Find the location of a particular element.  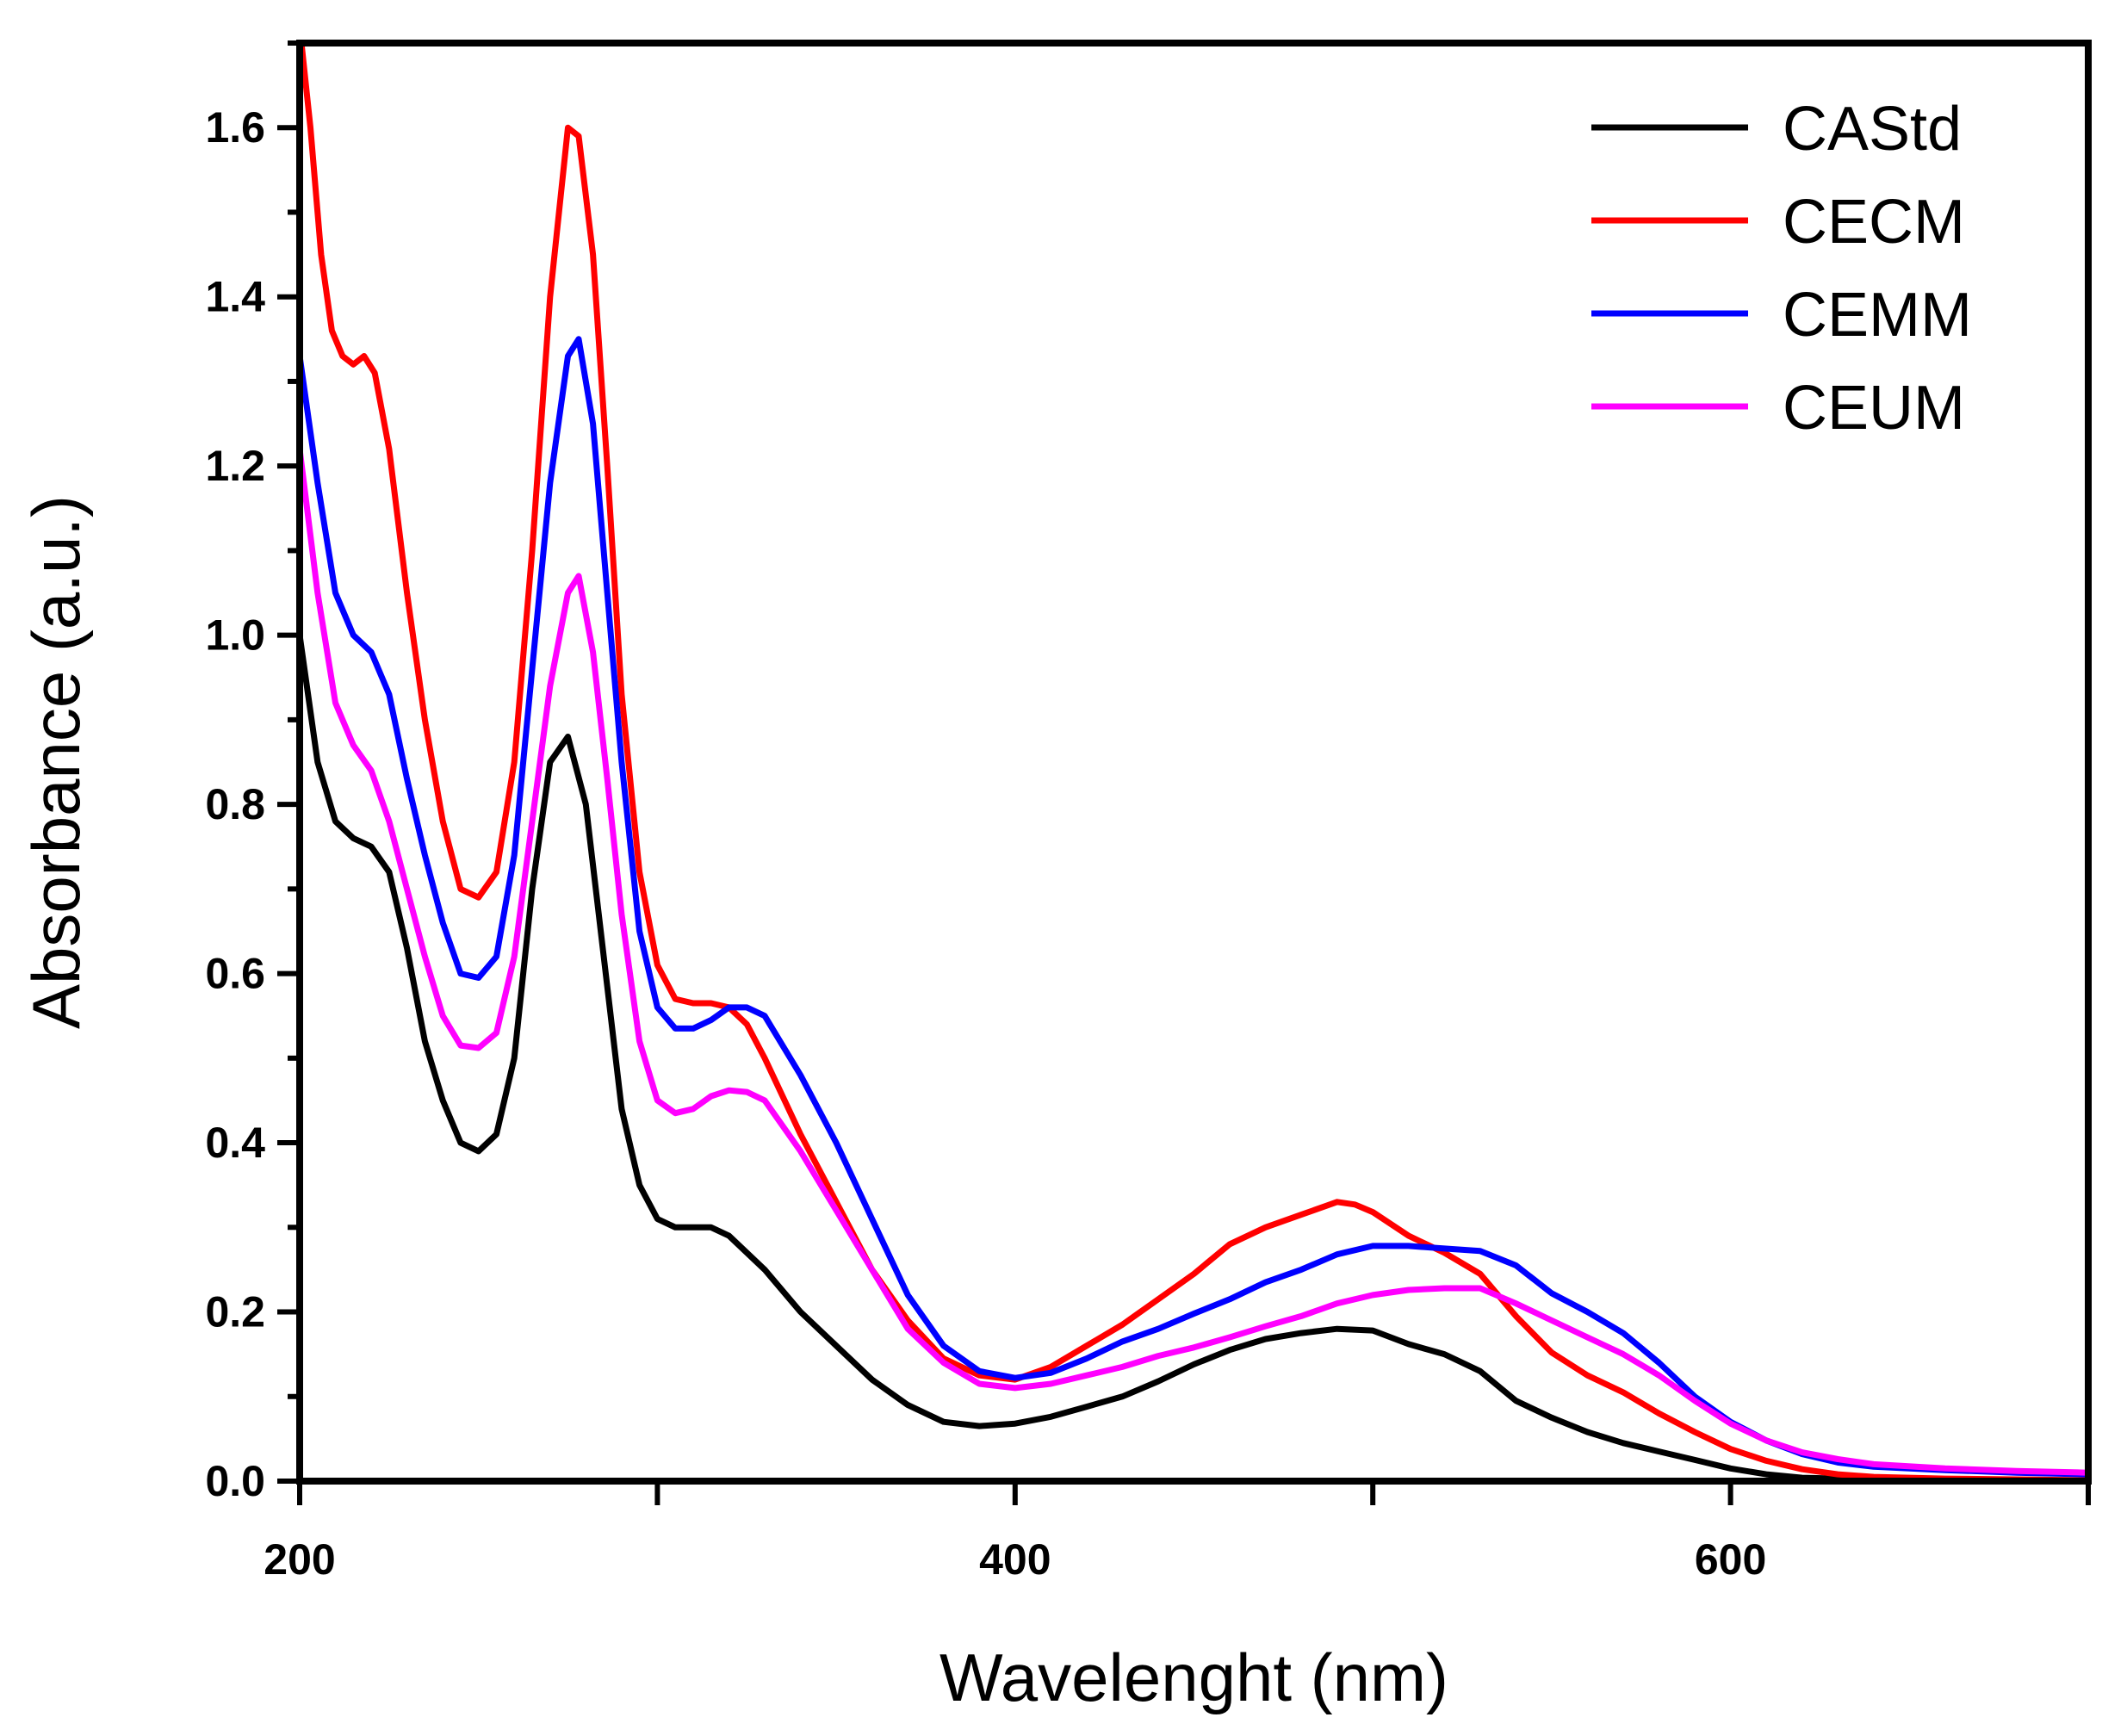

x-axis-title: Wavelenght (nm) is located at coordinates (1193, 1678).